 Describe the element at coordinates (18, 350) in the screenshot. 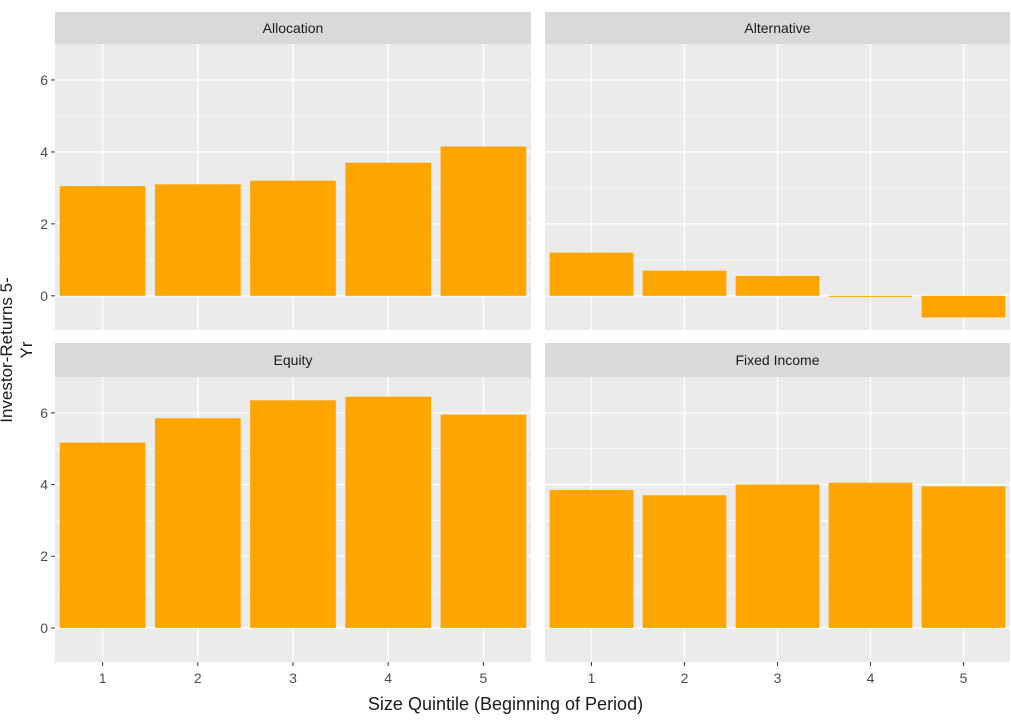

I see `y-axis-label: Investor-Returns 5-Yr` at that location.